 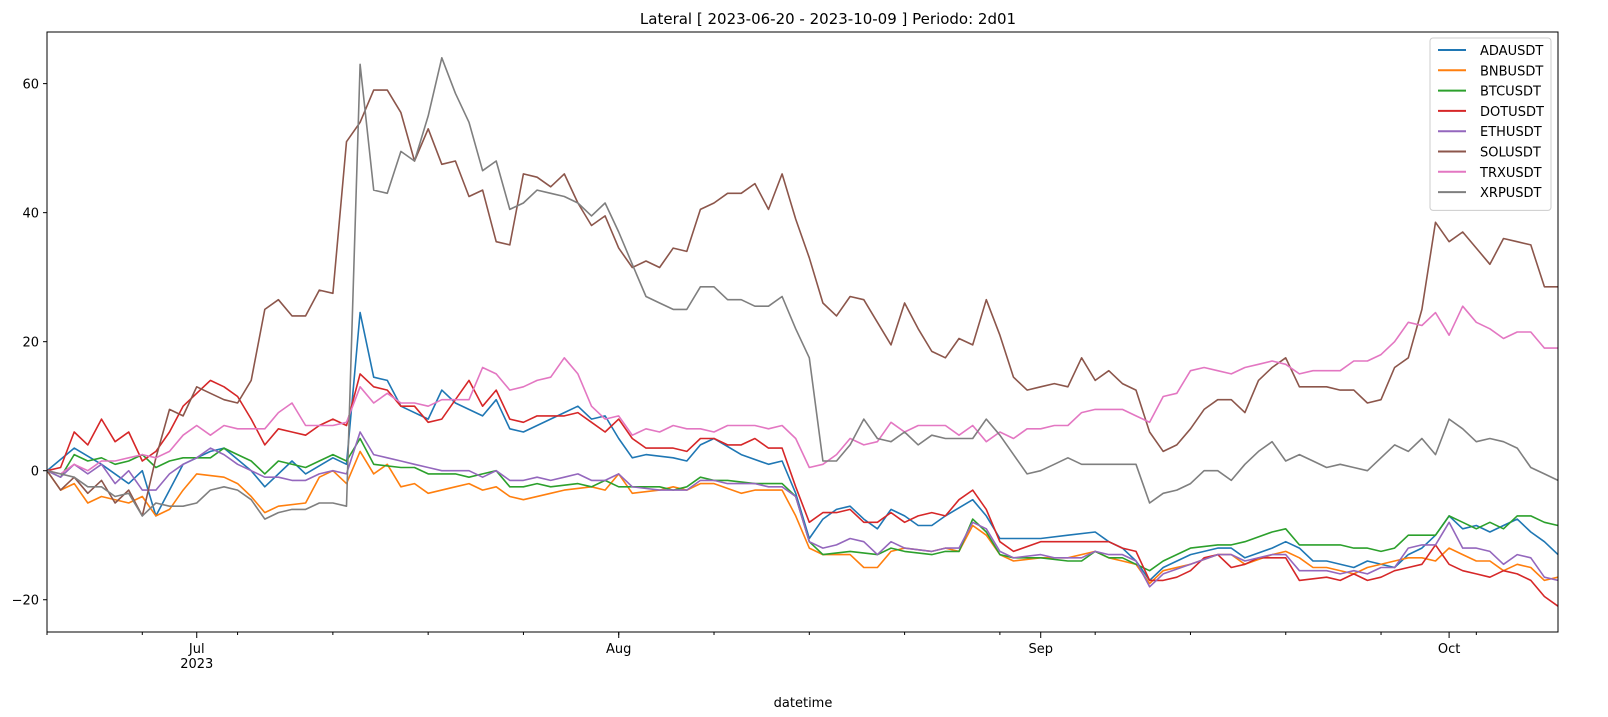 What do you see at coordinates (1511, 51) in the screenshot?
I see `legend-label-adausdt: ADAUSDT` at bounding box center [1511, 51].